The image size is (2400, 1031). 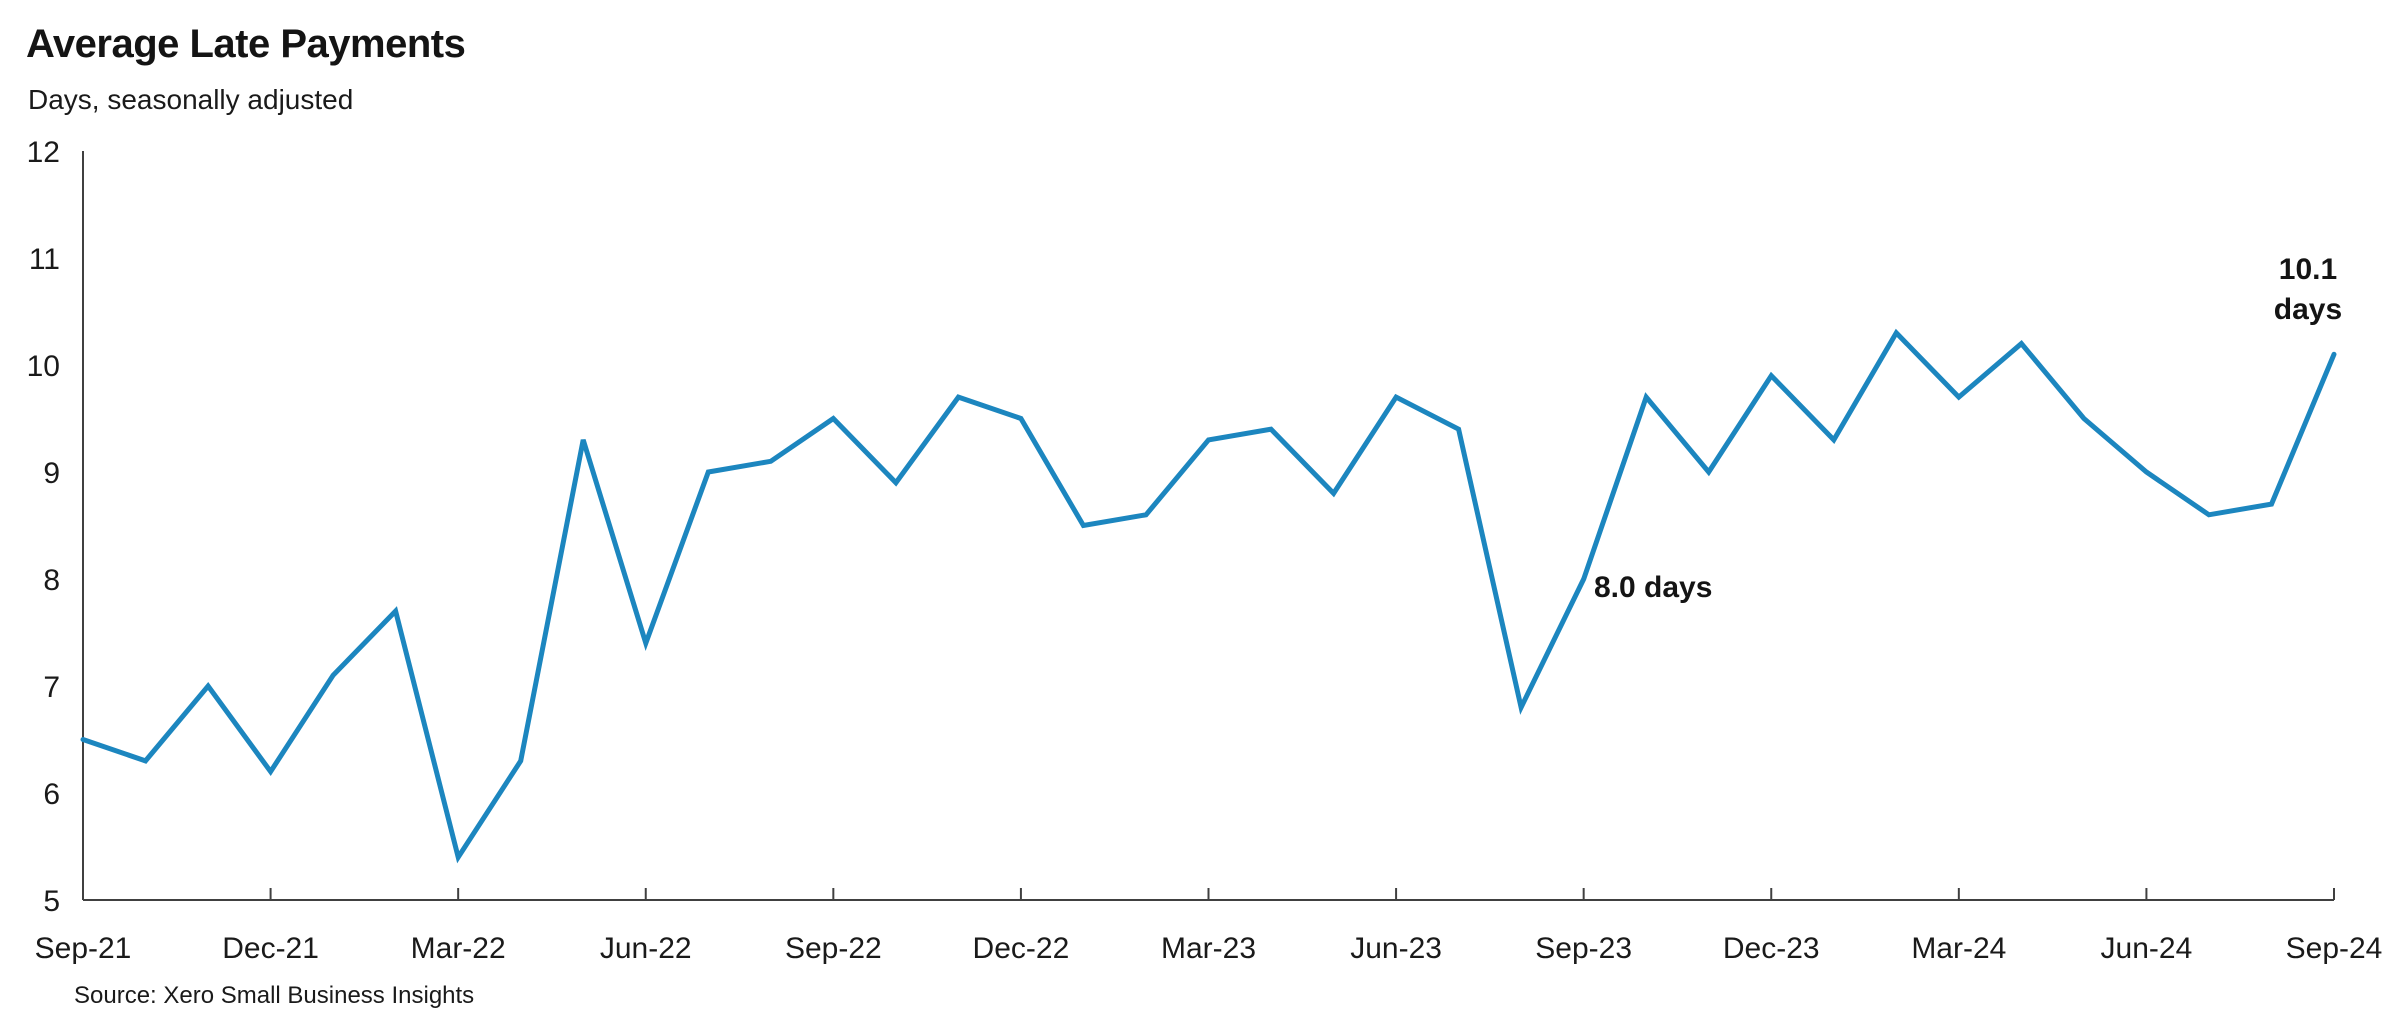 What do you see at coordinates (2308, 309) in the screenshot?
I see `data-label-sep24-unit: days` at bounding box center [2308, 309].